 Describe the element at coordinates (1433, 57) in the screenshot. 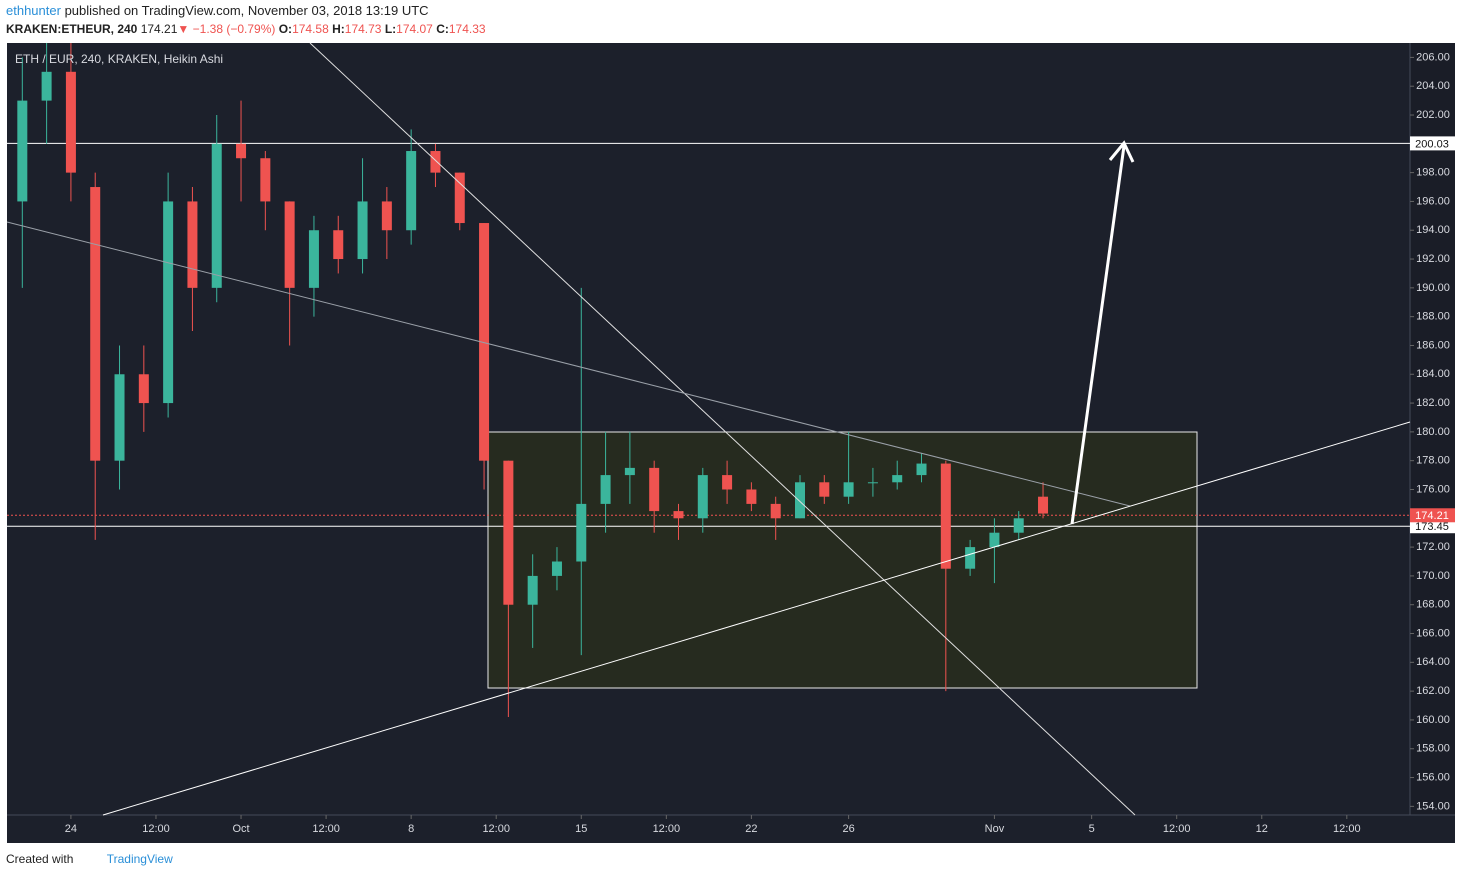

I see `y-tick-label: 206.00` at that location.